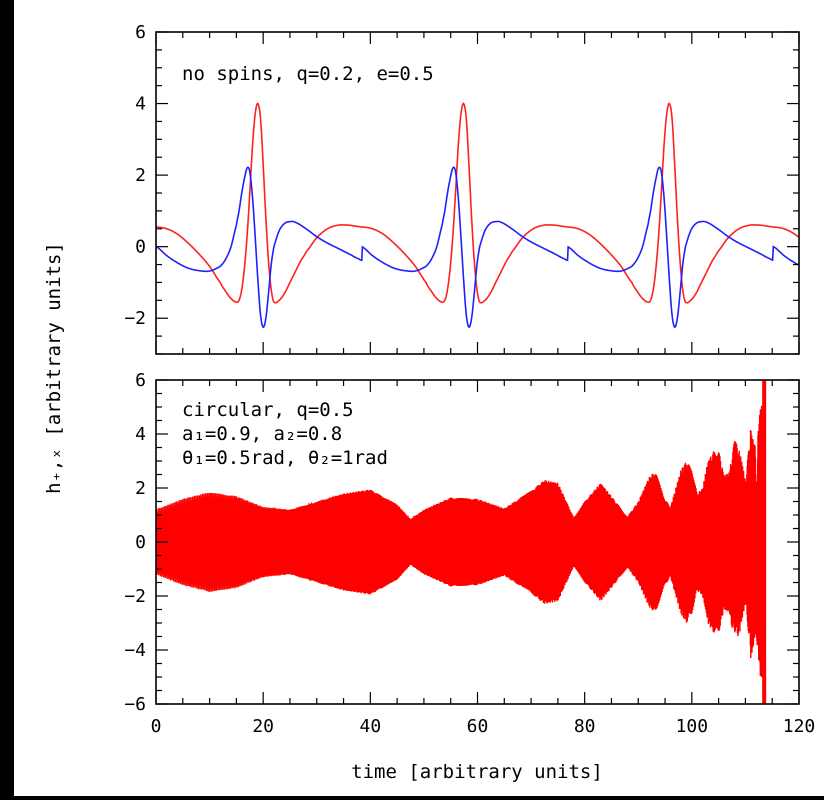 The image size is (824, 800). Describe the element at coordinates (585, 726) in the screenshot. I see `x-tick-label: 80` at that location.